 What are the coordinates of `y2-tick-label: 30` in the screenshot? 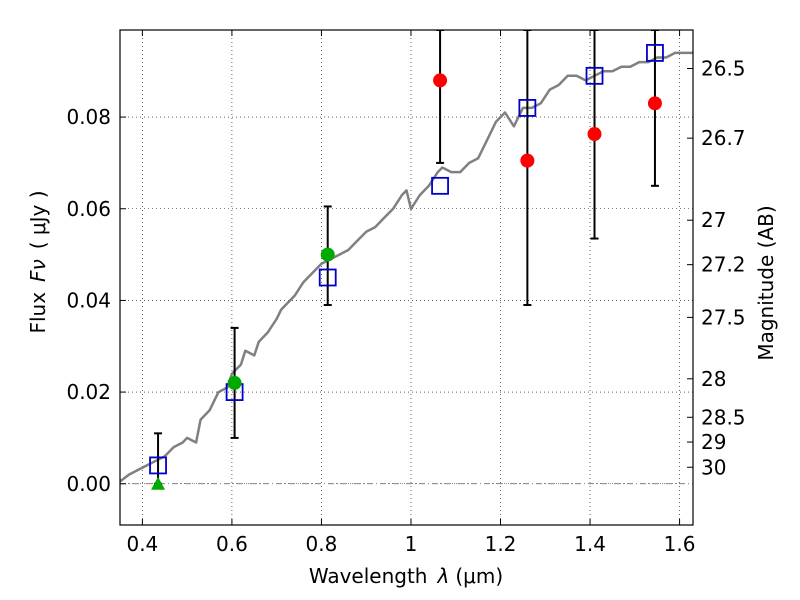 It's located at (713, 467).